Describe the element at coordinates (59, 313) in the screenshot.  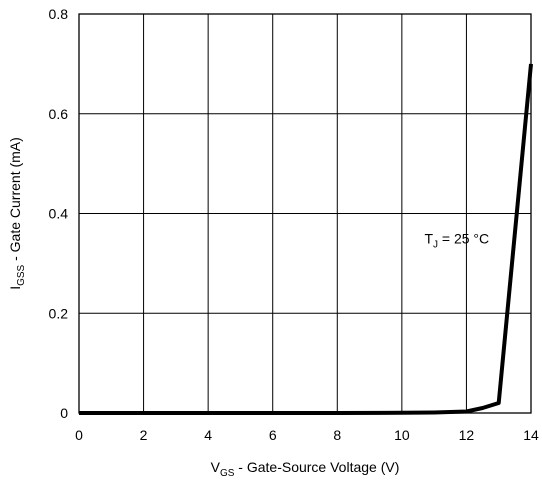
I see `y-tick-label: 0.2` at that location.